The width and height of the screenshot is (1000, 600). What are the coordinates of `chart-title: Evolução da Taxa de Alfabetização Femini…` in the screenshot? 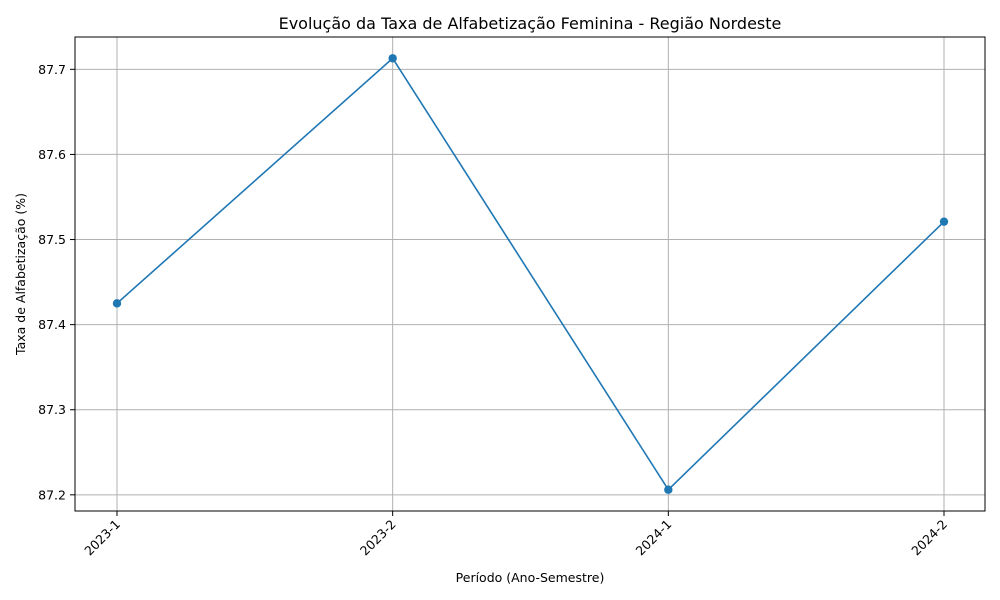 It's located at (530, 23).